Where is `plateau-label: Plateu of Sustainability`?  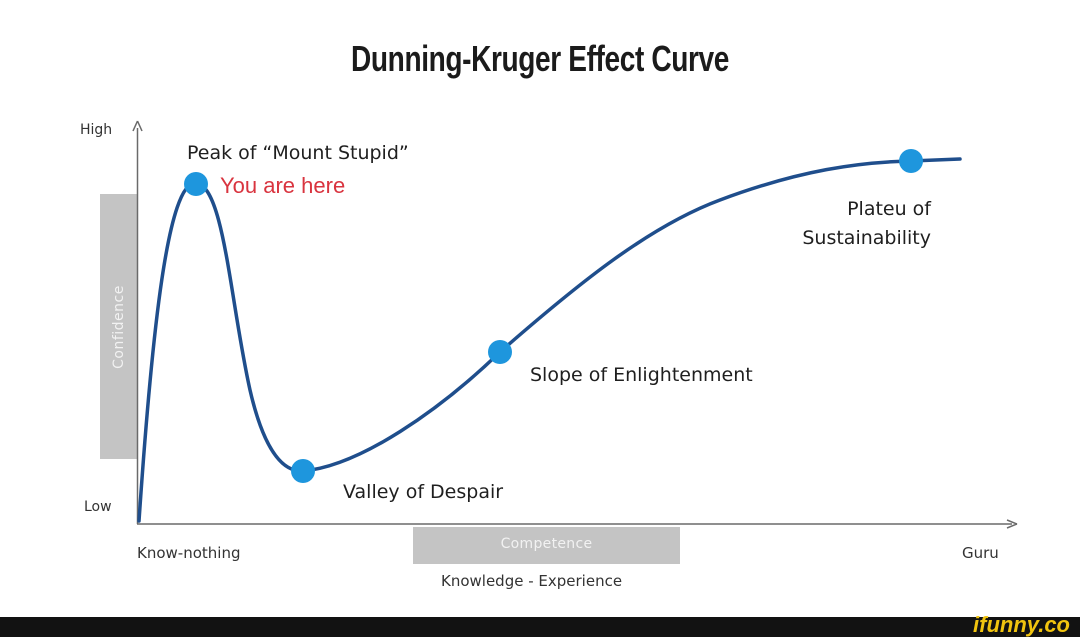 plateau-label: Plateu of Sustainability is located at coordinates (840, 224).